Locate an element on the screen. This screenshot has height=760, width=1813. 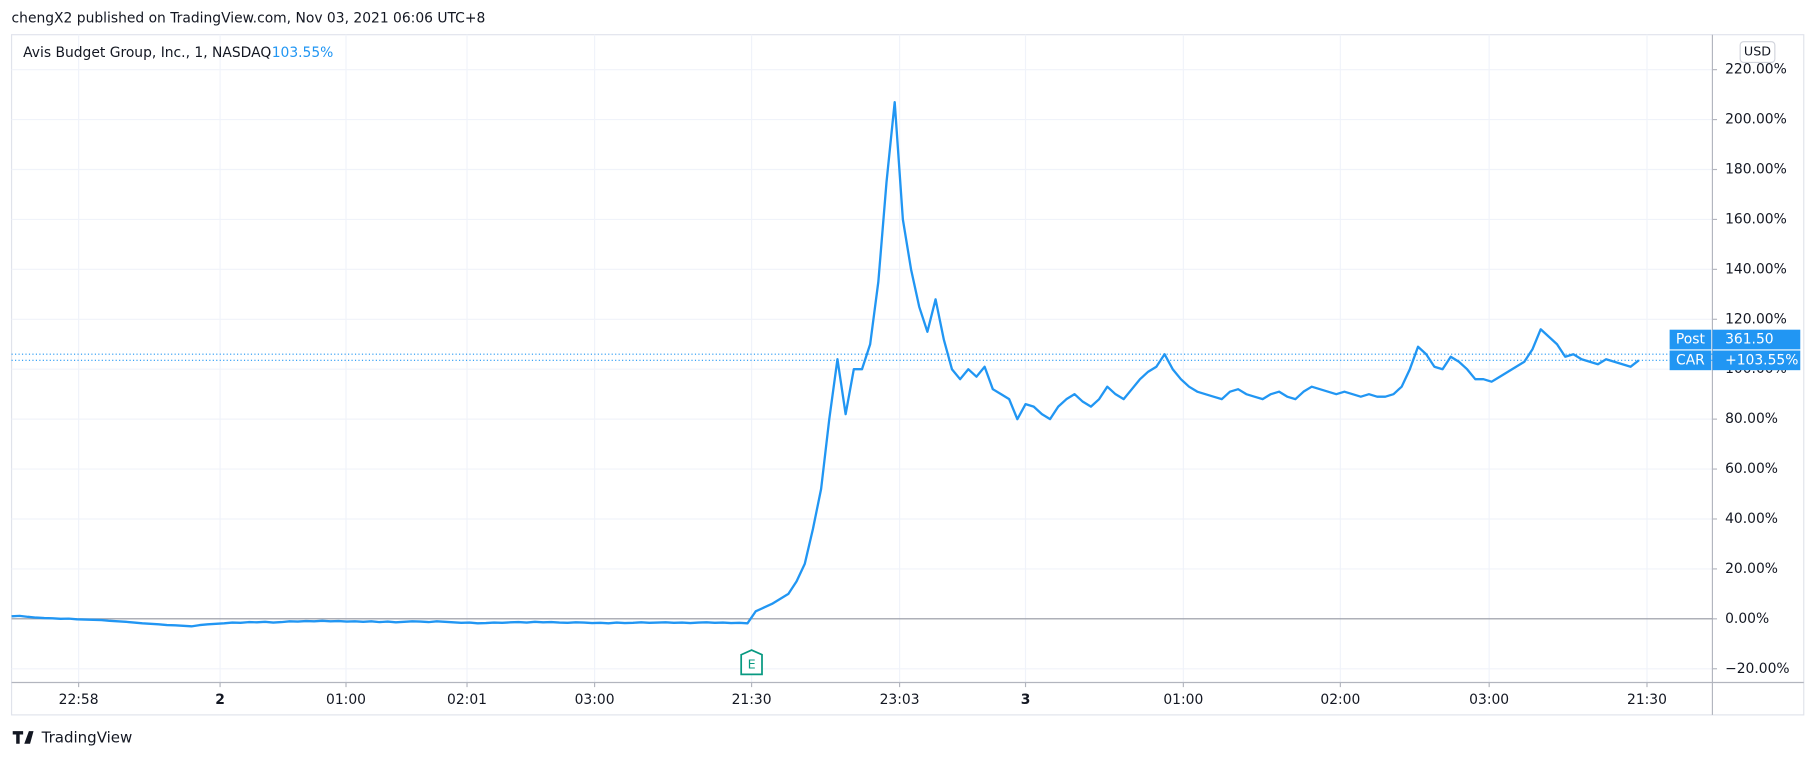
last-name-box is located at coordinates (1690, 360).